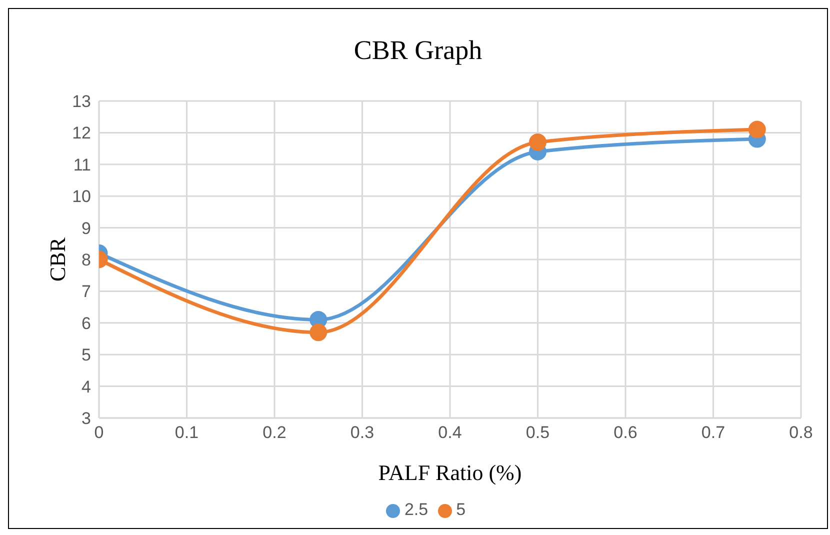  What do you see at coordinates (416, 509) in the screenshot?
I see `legend-label: 2.5` at bounding box center [416, 509].